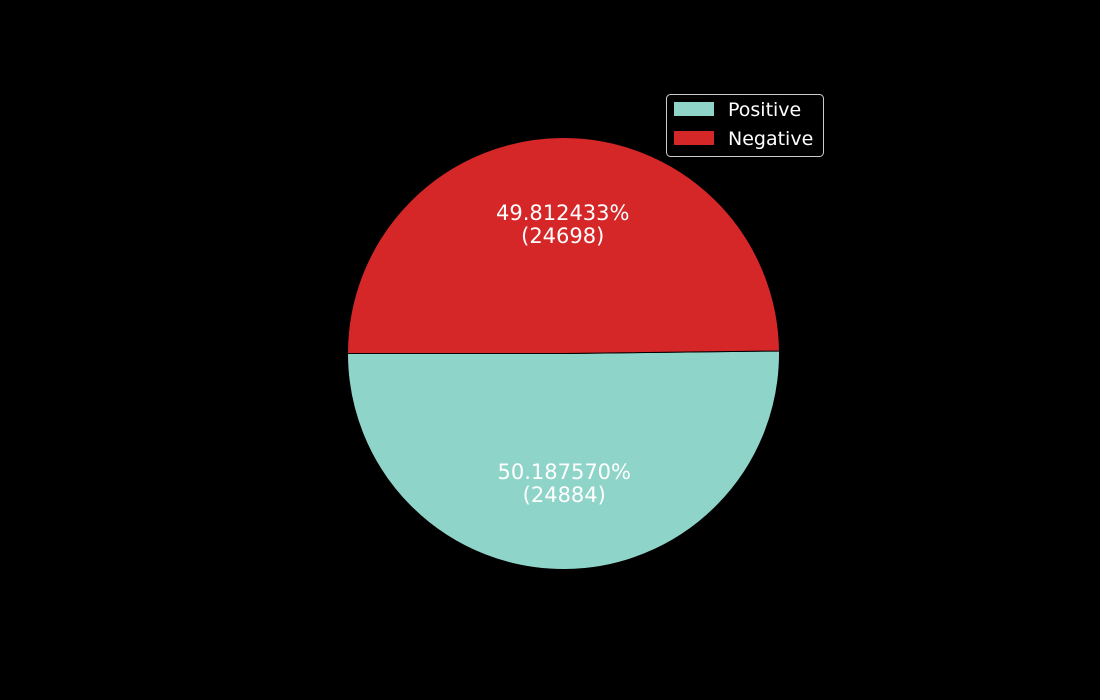  I want to click on legend-swatch-negative, so click(694, 138).